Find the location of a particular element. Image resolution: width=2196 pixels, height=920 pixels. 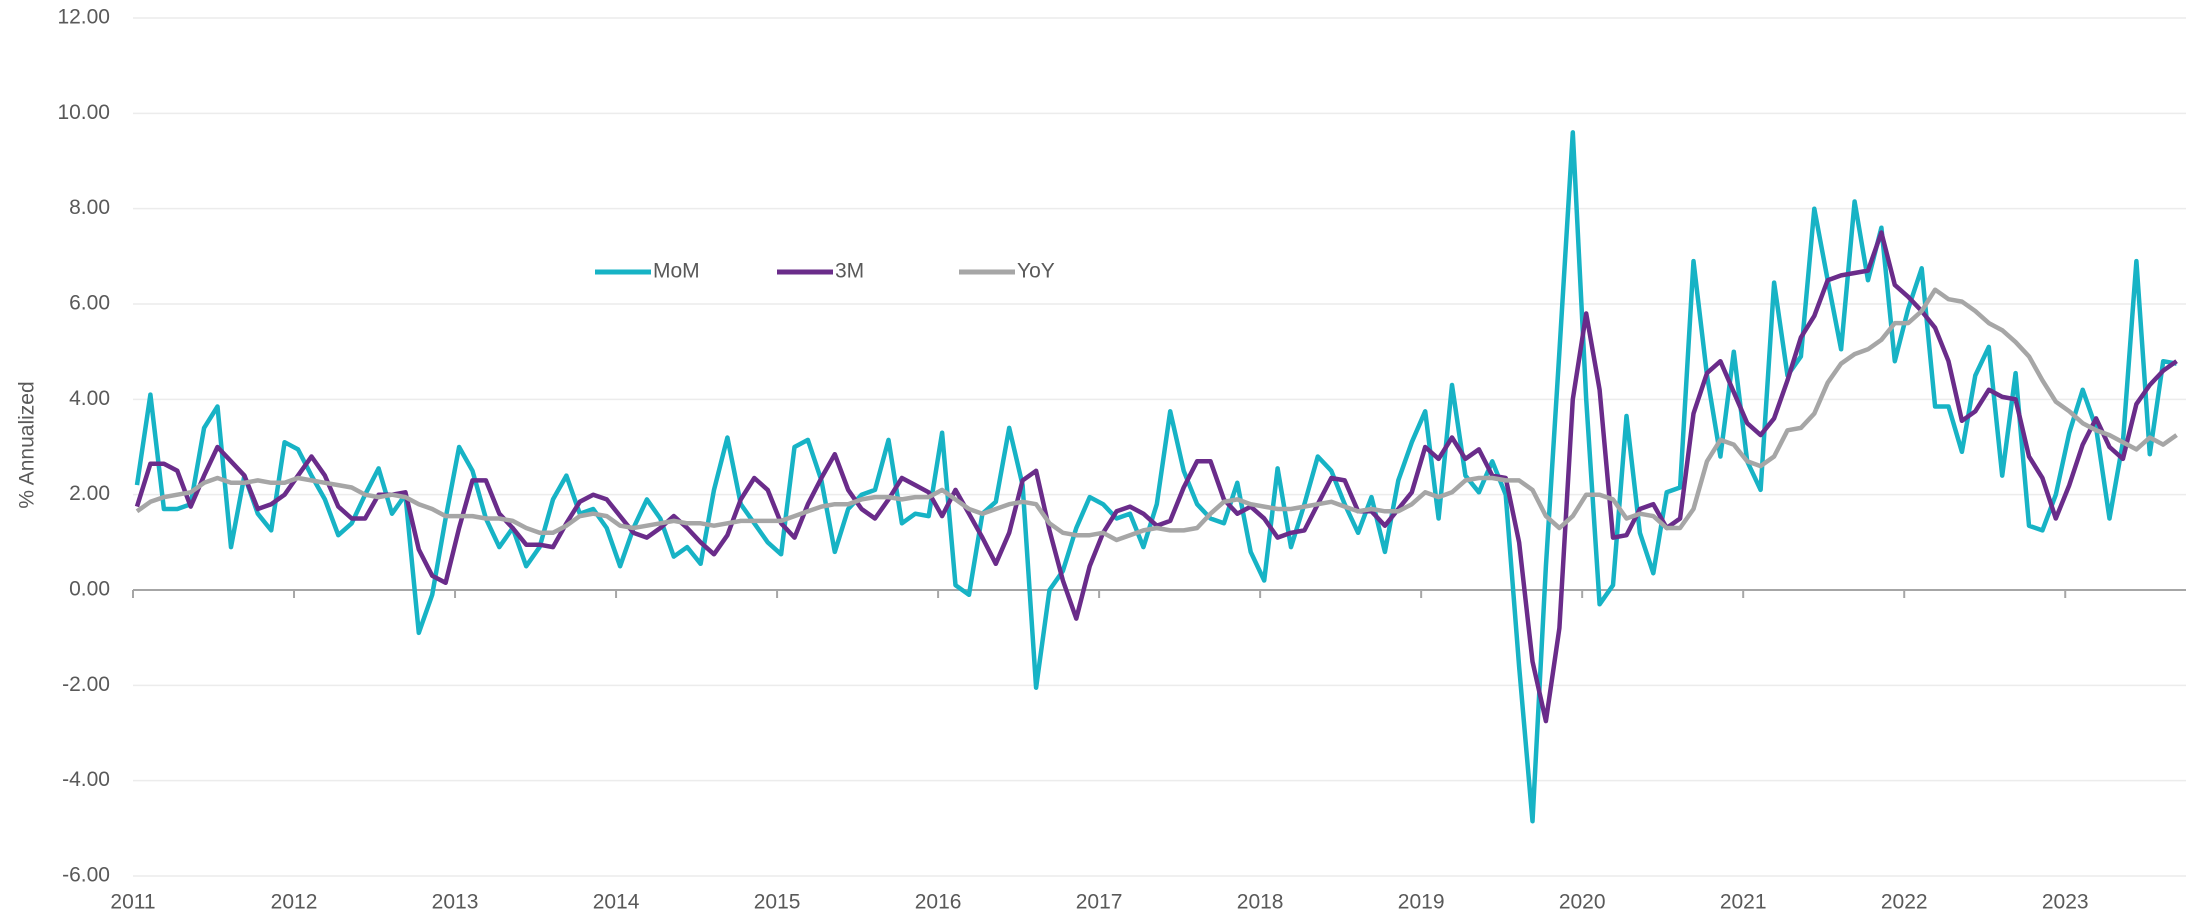

legend-label: 3M is located at coordinates (849, 271).